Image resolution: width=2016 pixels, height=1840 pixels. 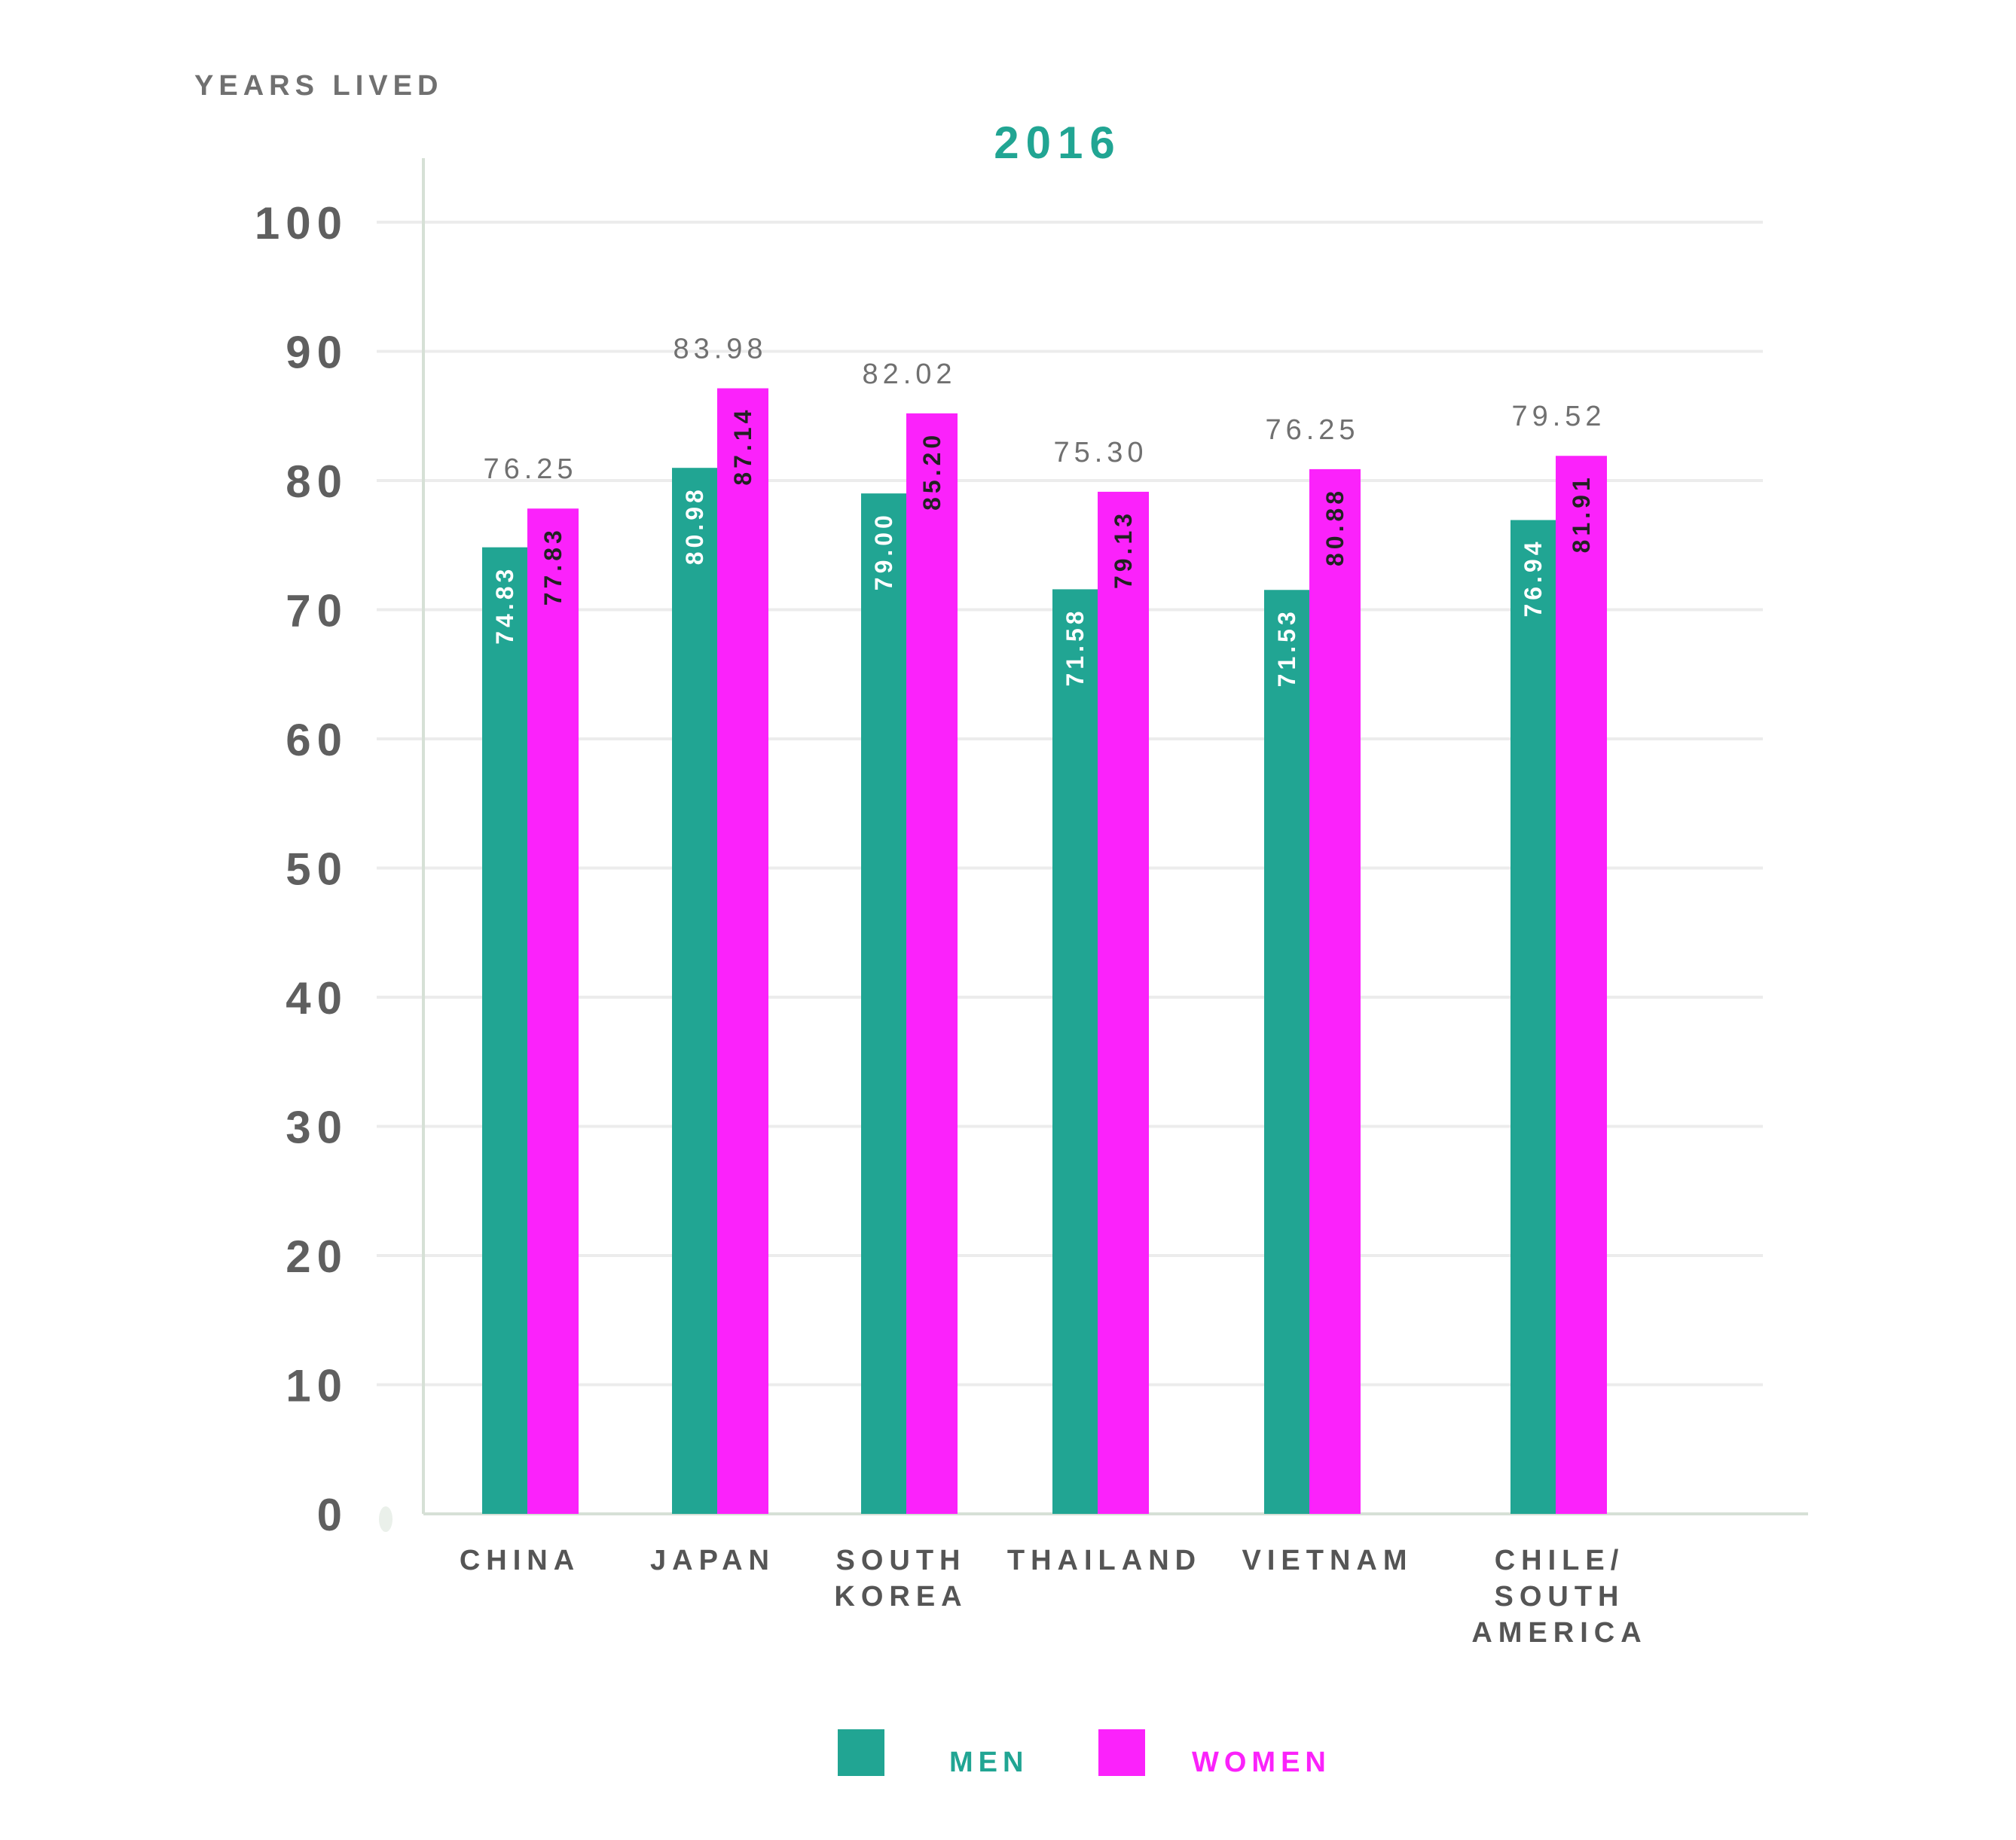 I want to click on x-tick-label: VIETNAM, so click(x=1327, y=1561).